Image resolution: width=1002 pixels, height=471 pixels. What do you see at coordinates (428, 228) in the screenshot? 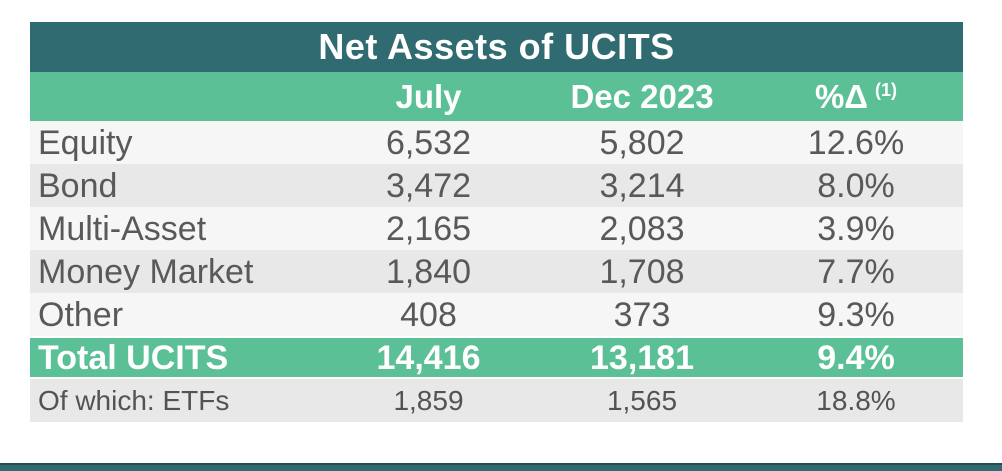
I see `cell-july: 2,165` at bounding box center [428, 228].